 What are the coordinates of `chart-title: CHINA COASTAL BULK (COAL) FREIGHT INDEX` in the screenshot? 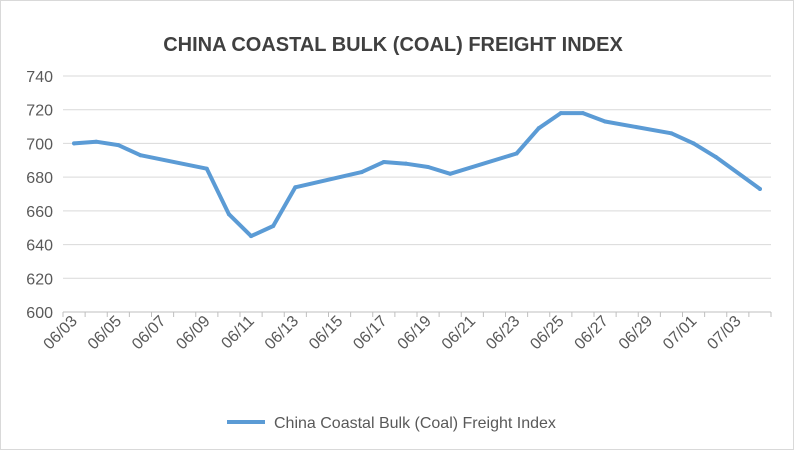 It's located at (393, 45).